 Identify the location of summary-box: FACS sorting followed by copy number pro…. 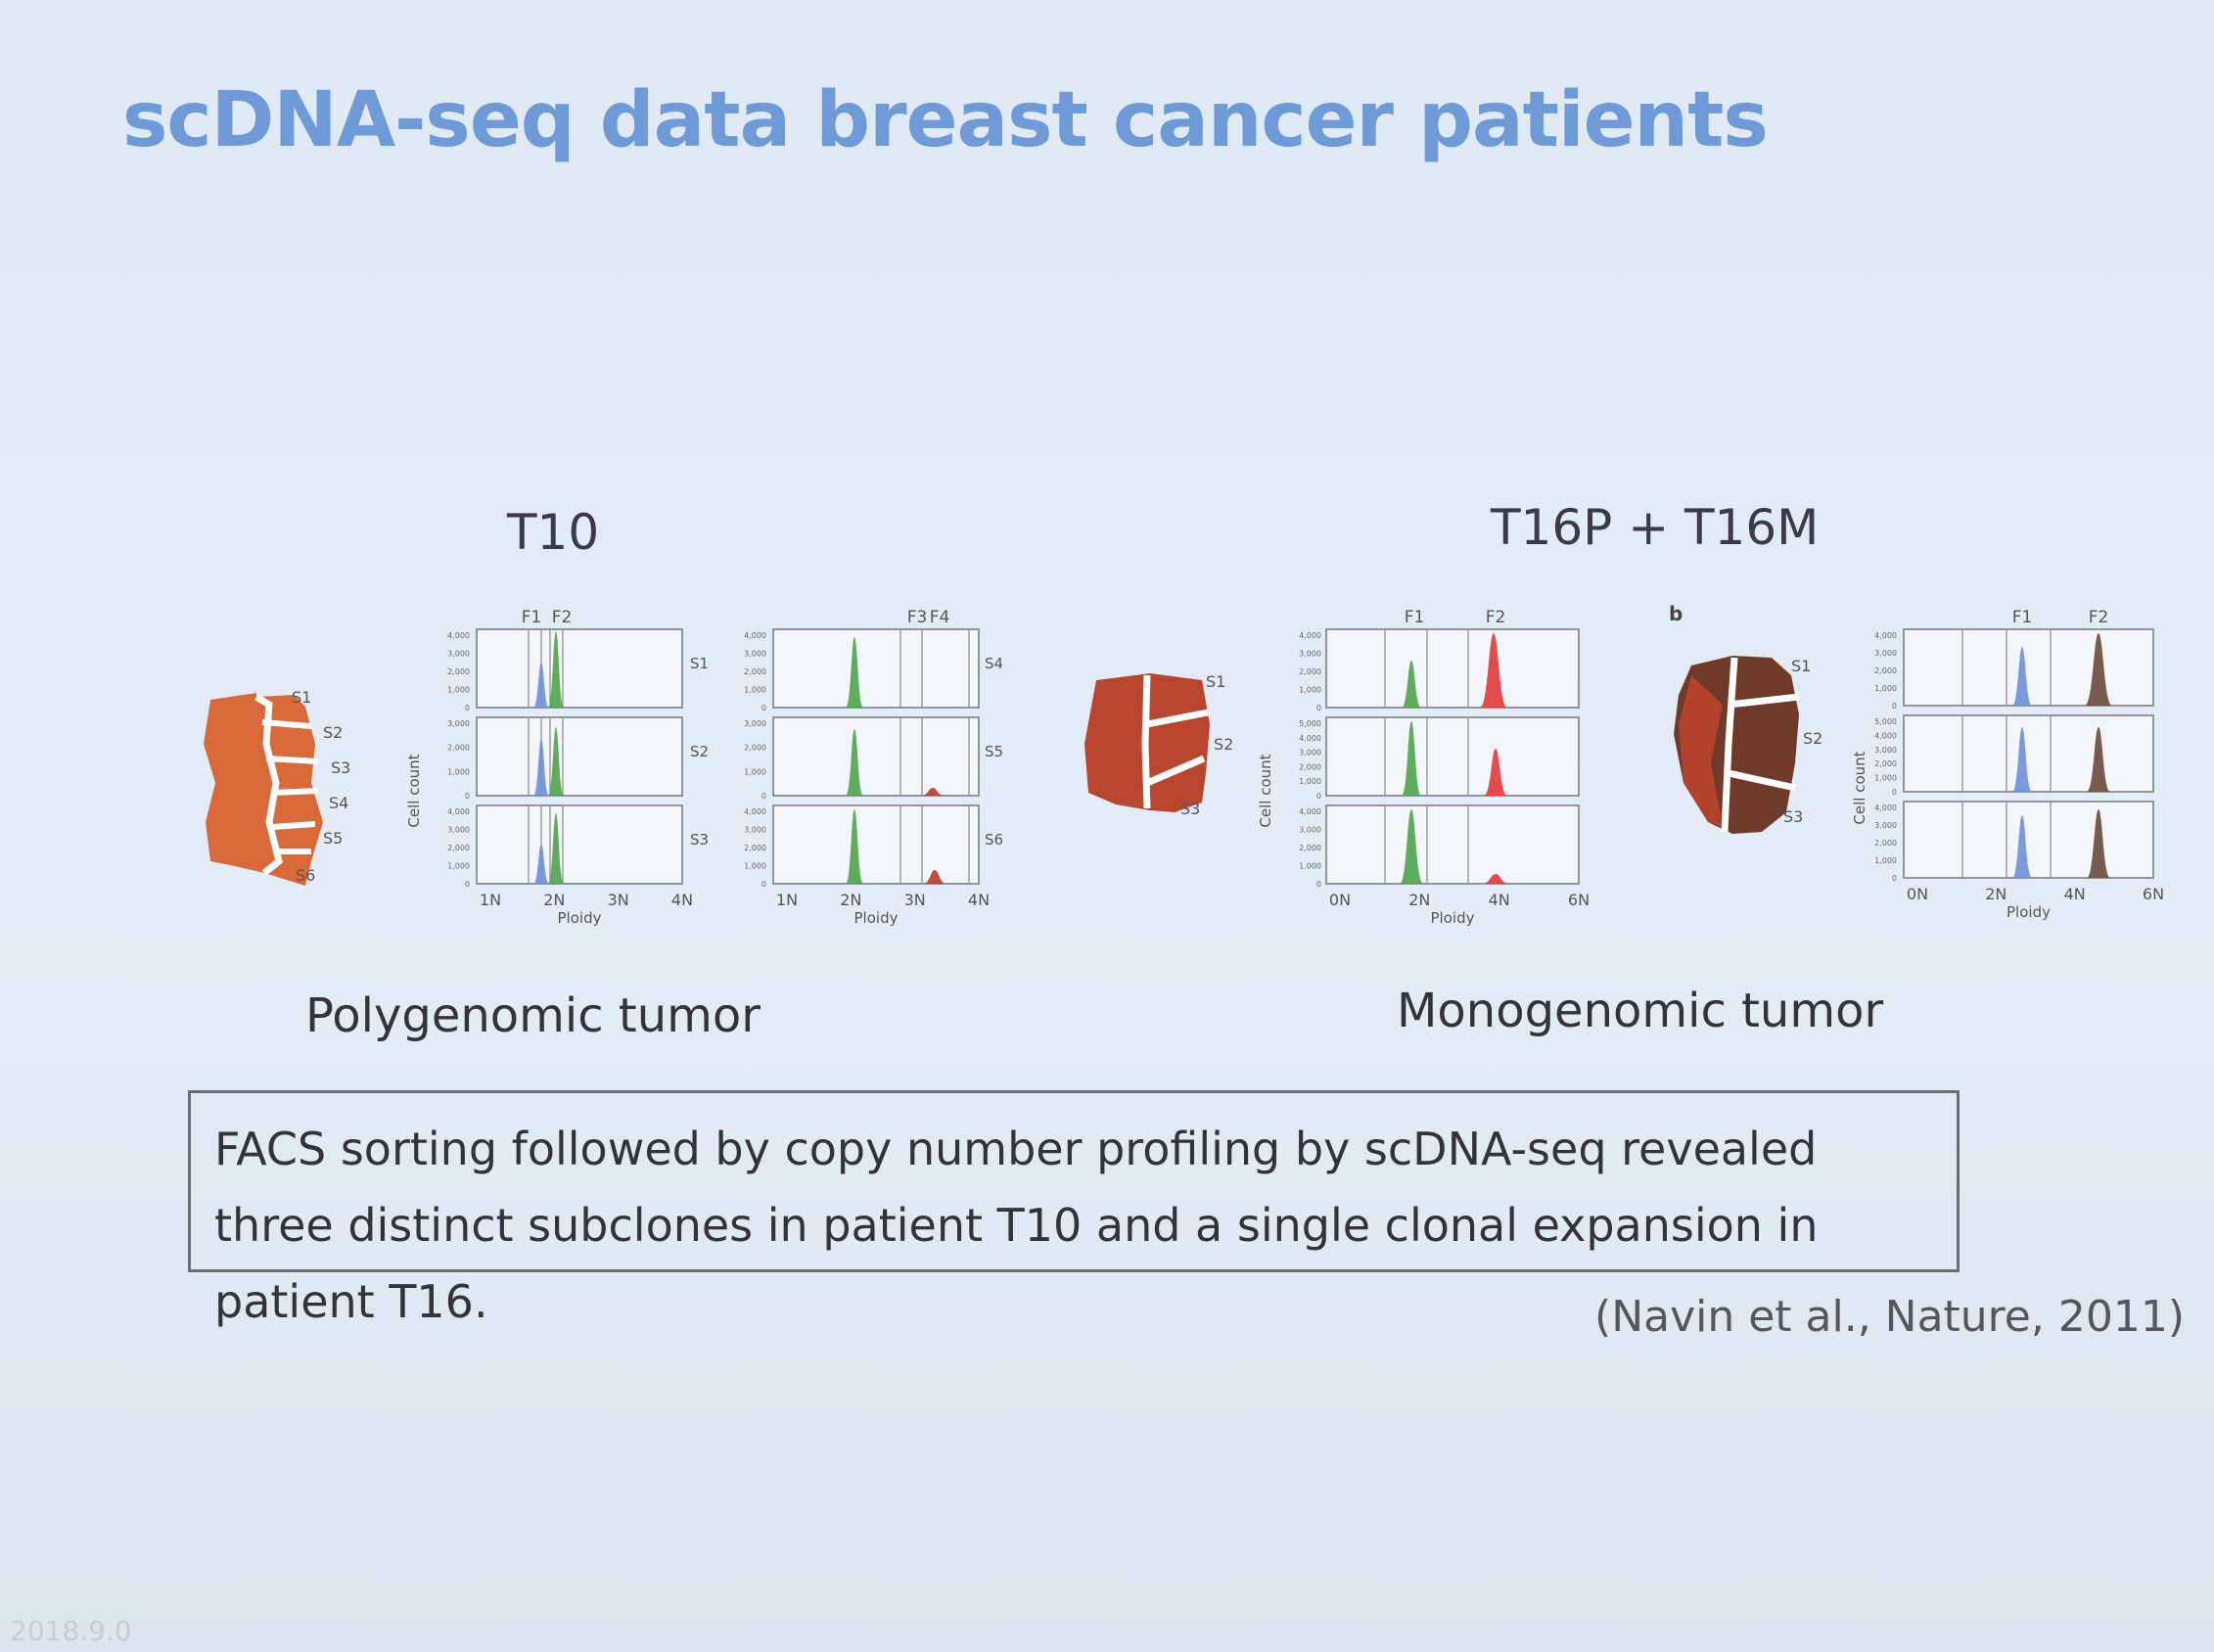
(1074, 1209).